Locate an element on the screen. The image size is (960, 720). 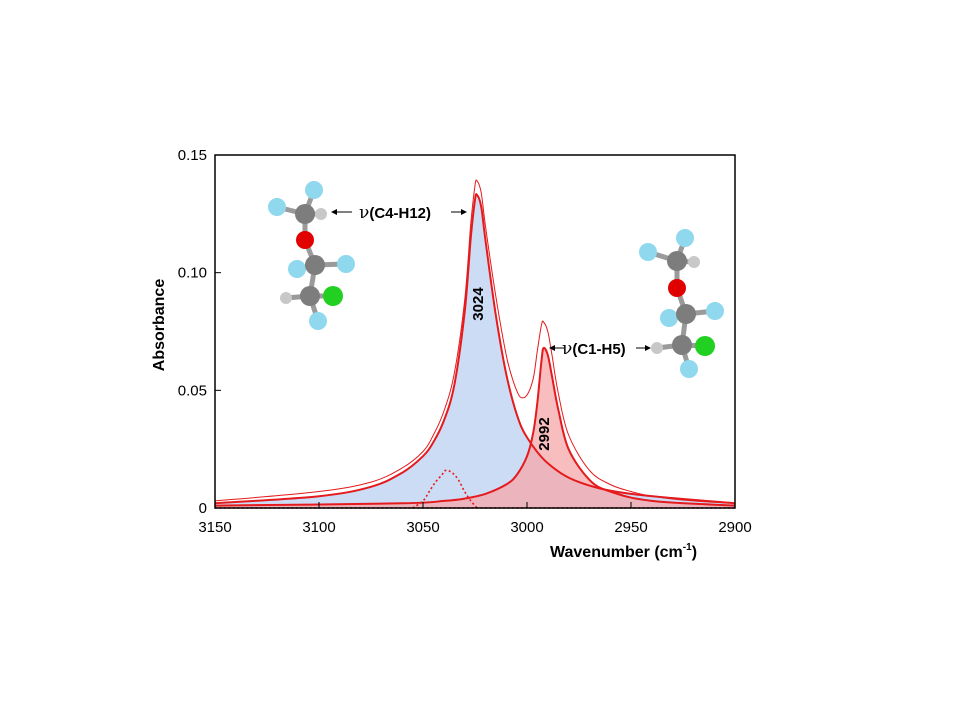
minor-component-line is located at coordinates (445, 489).